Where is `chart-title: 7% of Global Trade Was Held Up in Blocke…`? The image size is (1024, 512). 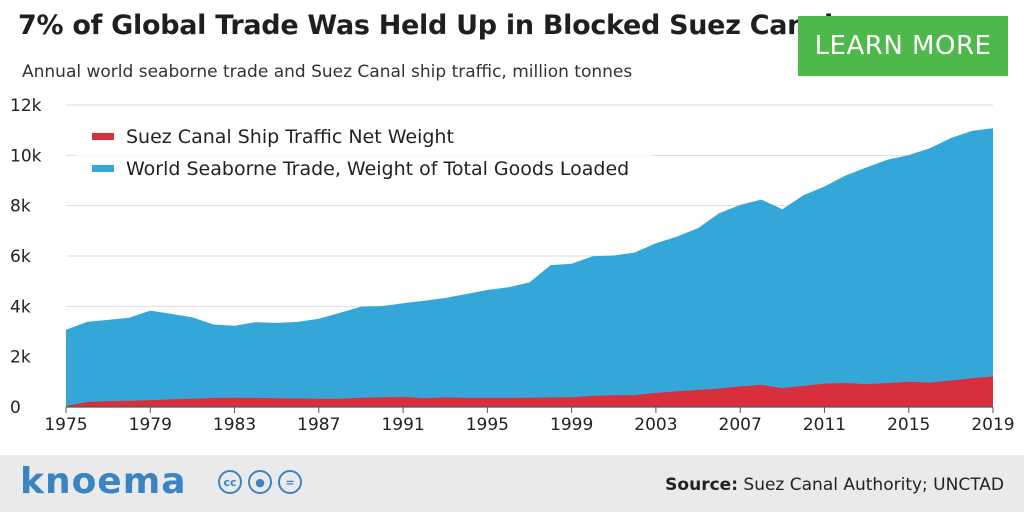
chart-title: 7% of Global Trade Was Held Up in Blocke… is located at coordinates (425, 25).